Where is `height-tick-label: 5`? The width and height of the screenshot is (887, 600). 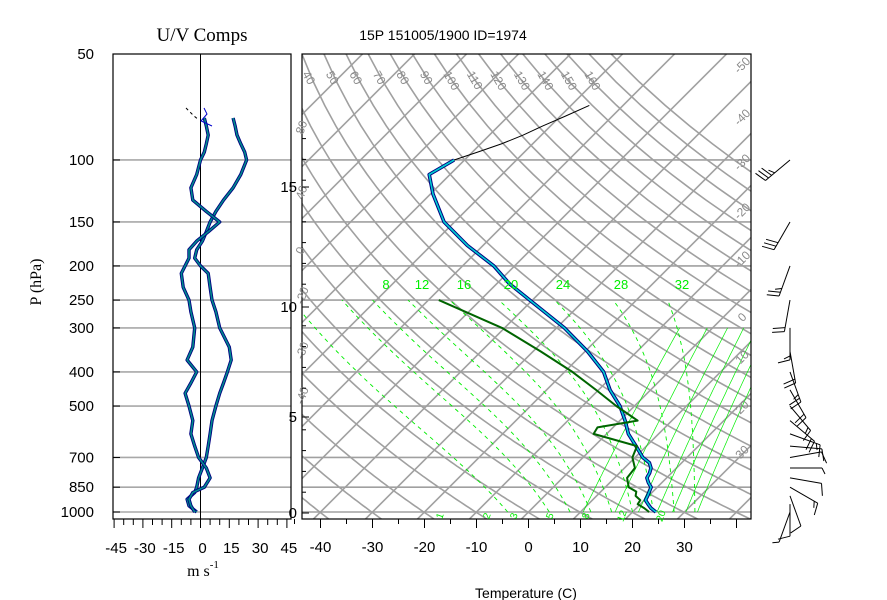
height-tick-label: 5 is located at coordinates (293, 417).